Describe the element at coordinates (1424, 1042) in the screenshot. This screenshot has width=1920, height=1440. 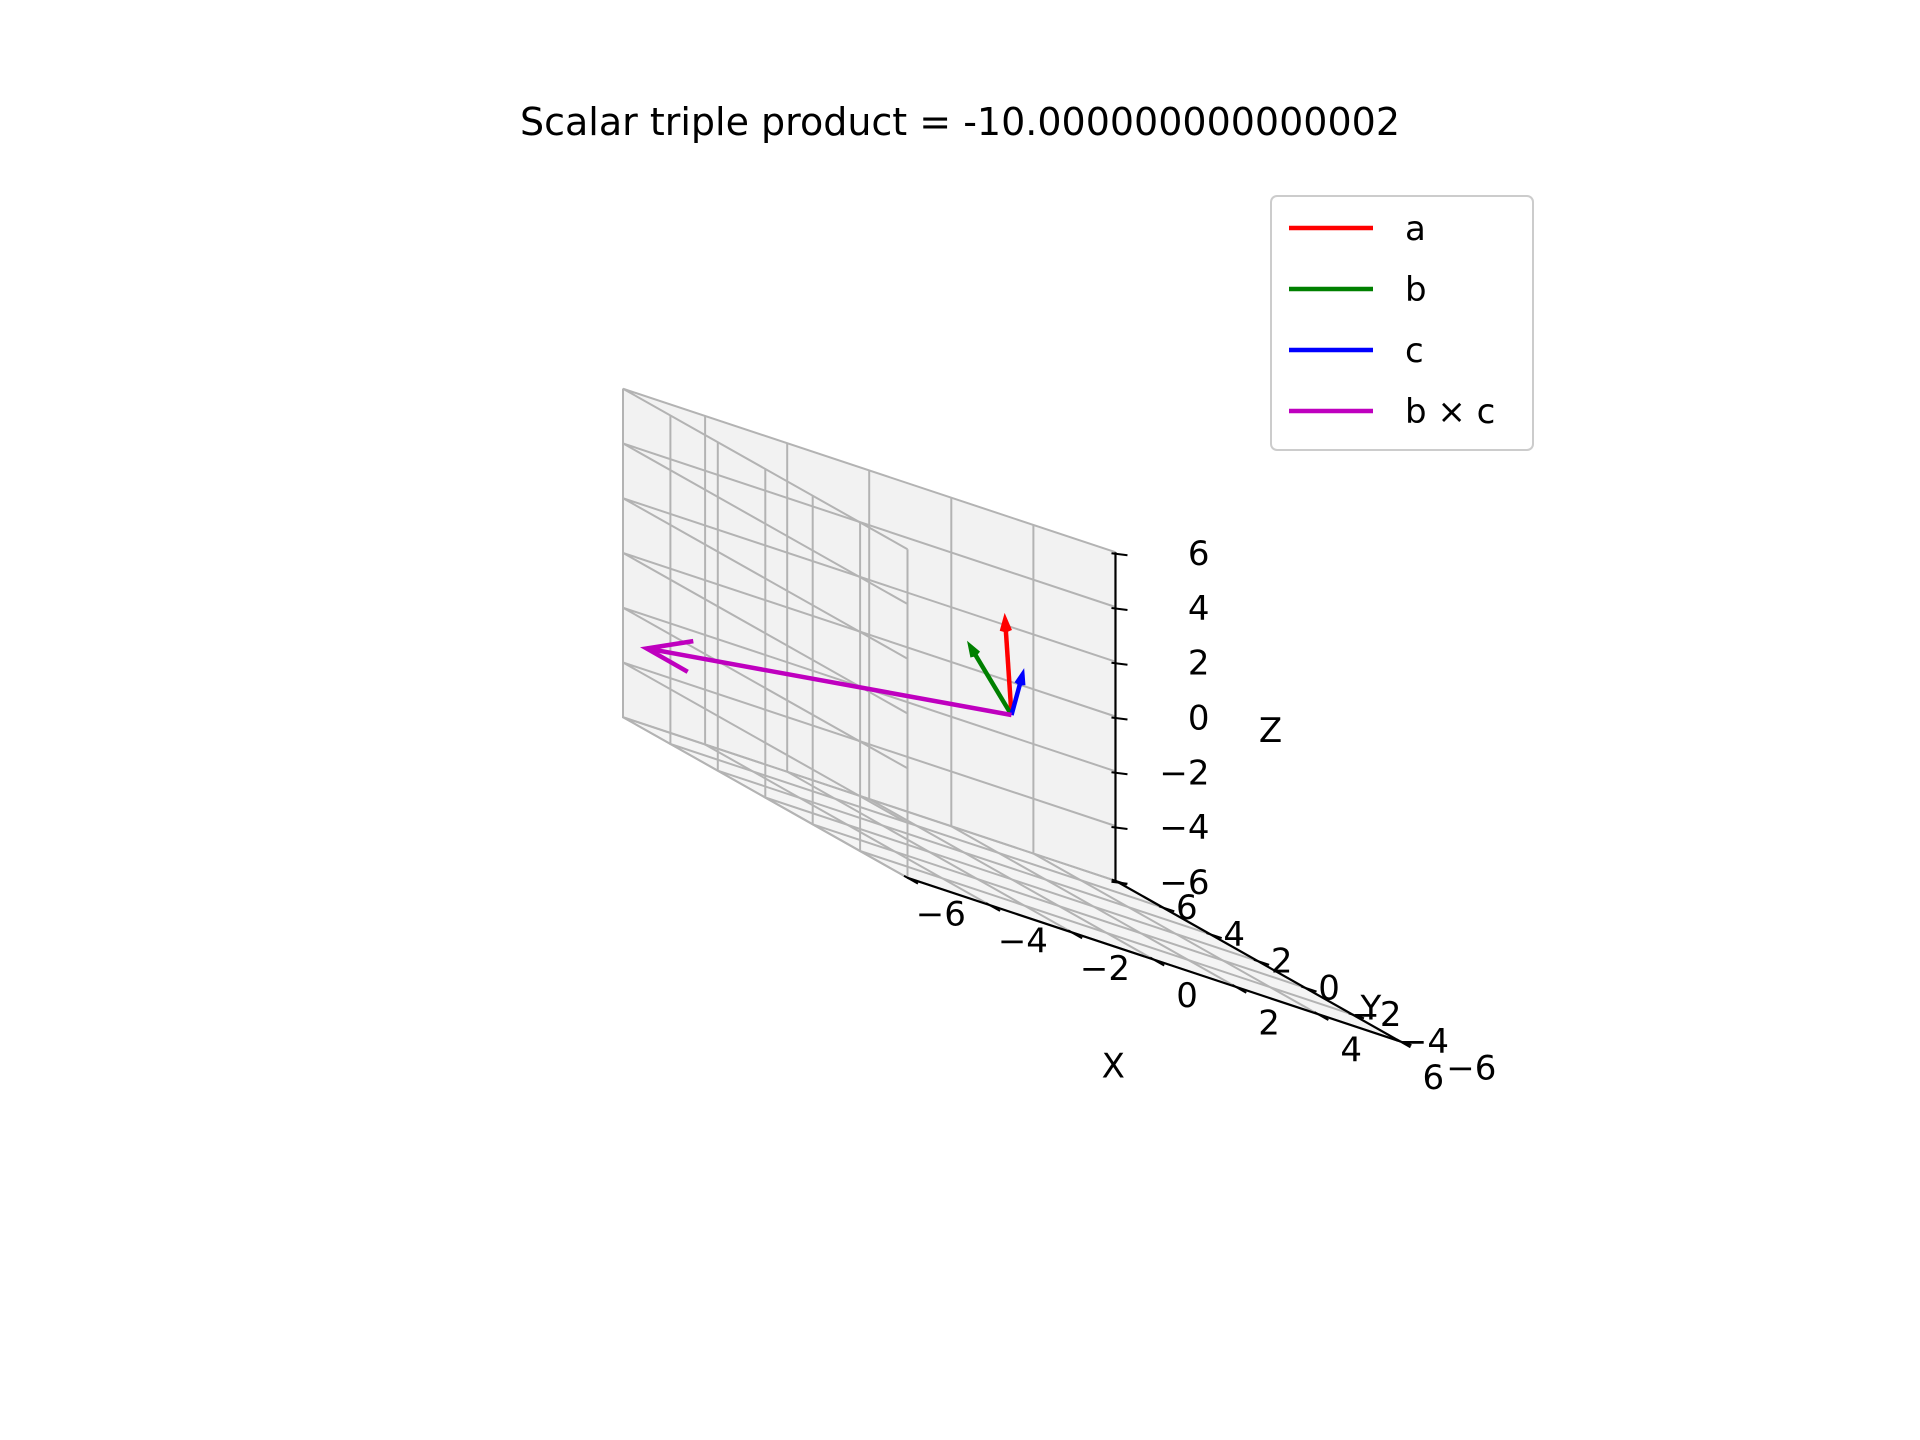
I see `y-tick-label: −4` at that location.